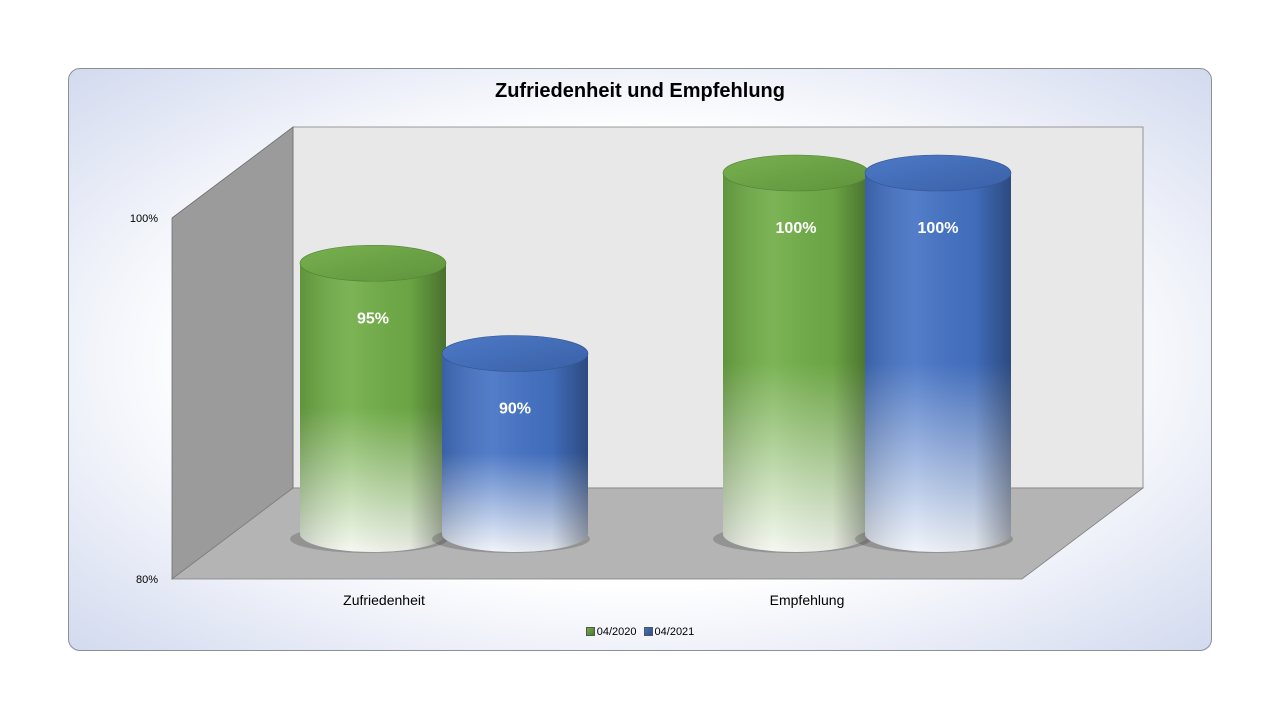 The width and height of the screenshot is (1280, 720). What do you see at coordinates (515, 409) in the screenshot?
I see `data-label: 90%` at bounding box center [515, 409].